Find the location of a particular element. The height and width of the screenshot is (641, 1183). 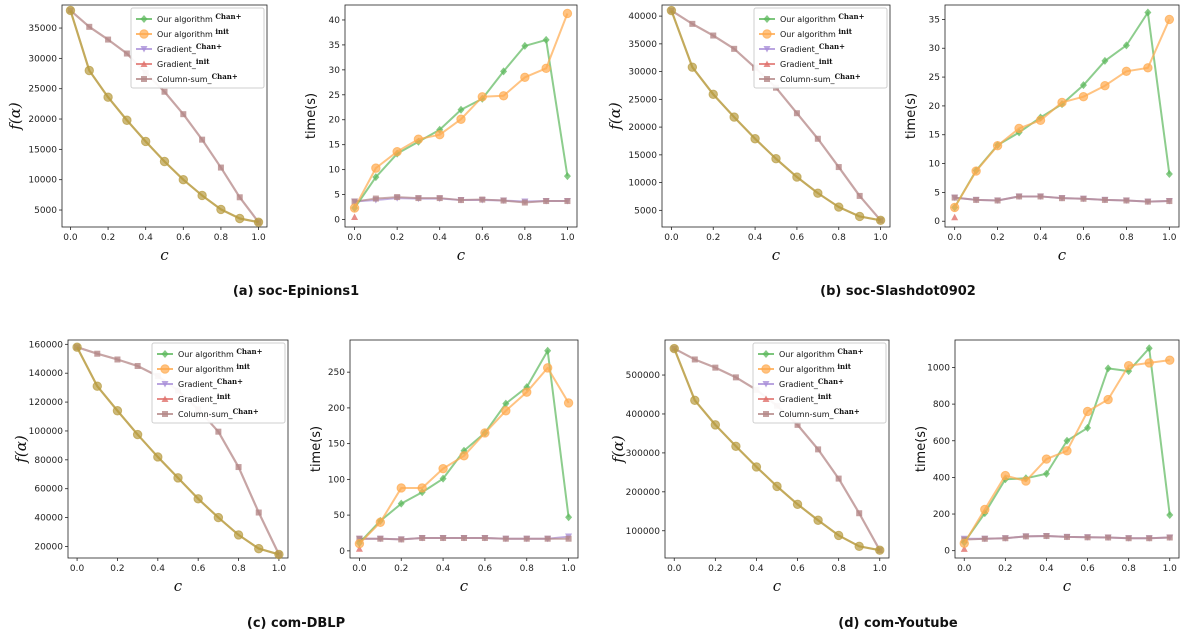

time-plot-ytick-label: 25 is located at coordinates (334, 96).